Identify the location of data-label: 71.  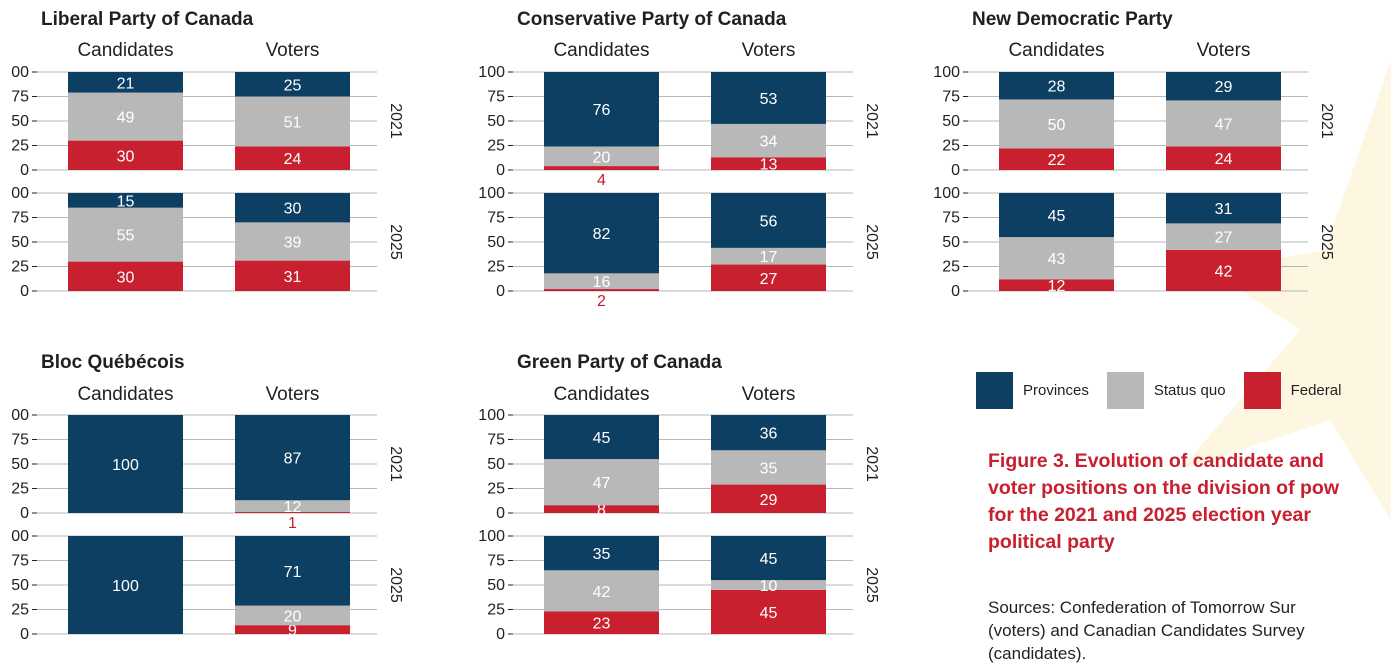
(293, 572).